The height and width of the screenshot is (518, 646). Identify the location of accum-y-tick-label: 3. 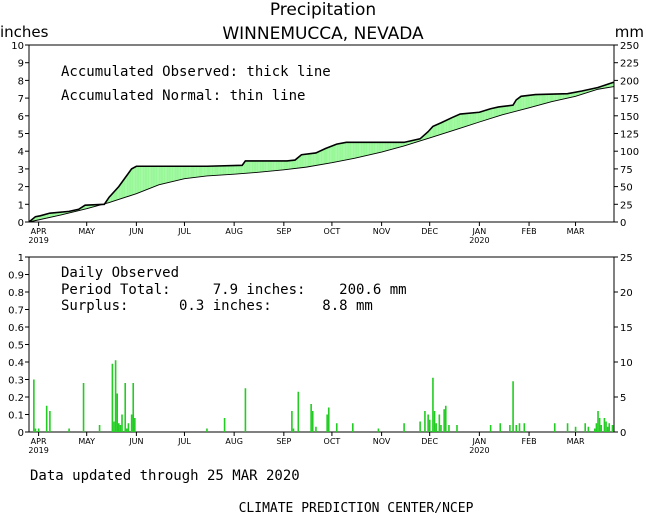
(21, 170).